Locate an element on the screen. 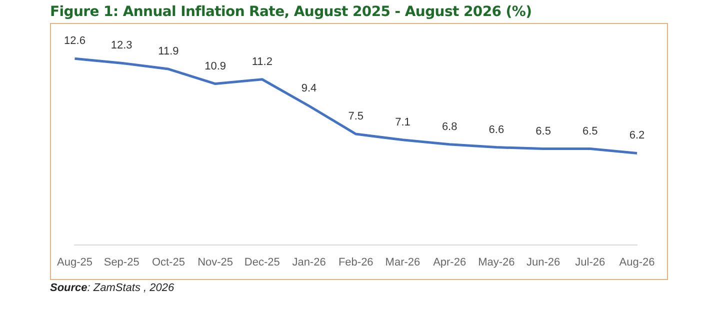  data-label: 10.9 is located at coordinates (215, 66).